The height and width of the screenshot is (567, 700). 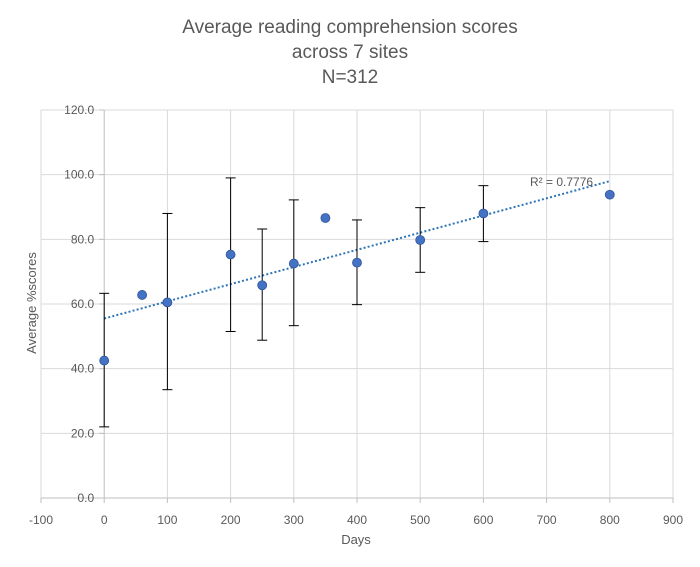 I want to click on y-axis-tick-labels: 0.0 20.0 40.0 60.0 80.0 100.0 120.0, so click(x=79, y=304).